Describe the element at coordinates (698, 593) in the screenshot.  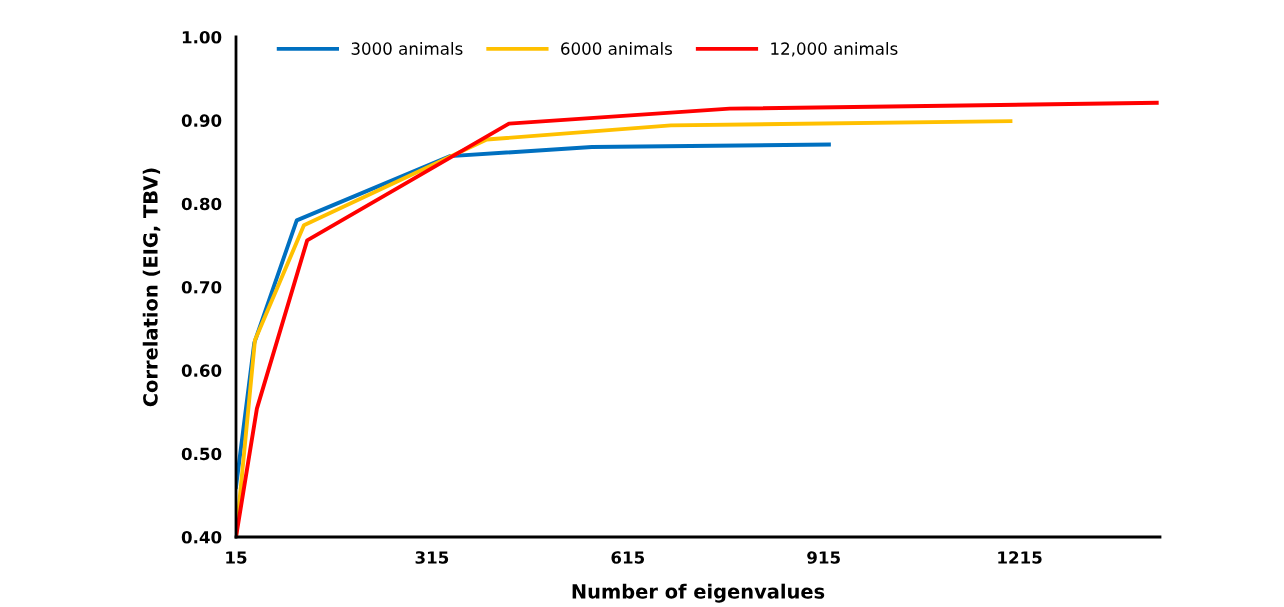
I see `x-axis-title: Number of eigenvalues` at that location.